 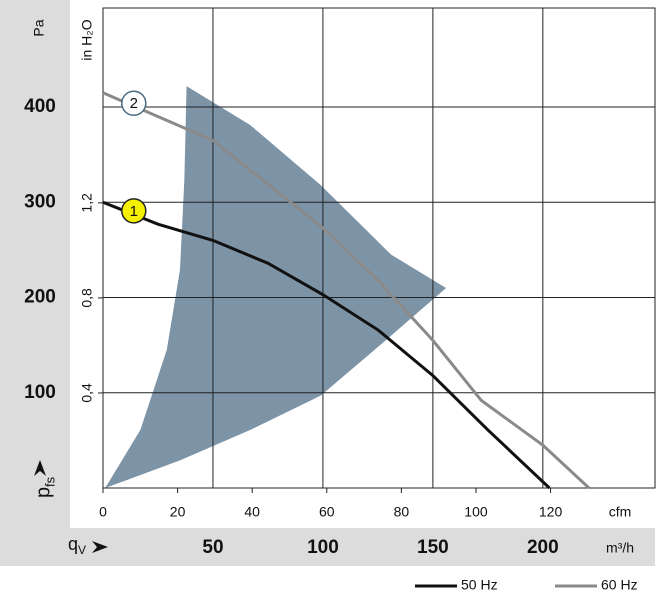 I want to click on curve-marker-label: 1, so click(x=134, y=211).